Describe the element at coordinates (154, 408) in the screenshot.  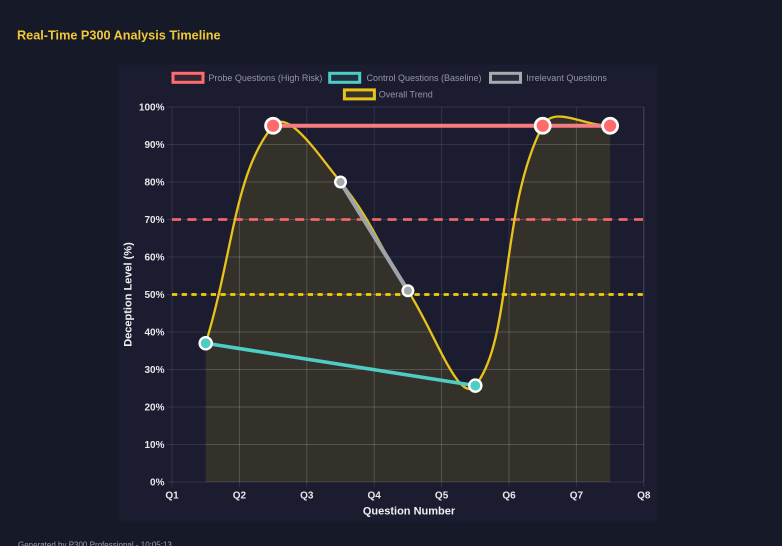
I see `svg-text: 20%` at that location.